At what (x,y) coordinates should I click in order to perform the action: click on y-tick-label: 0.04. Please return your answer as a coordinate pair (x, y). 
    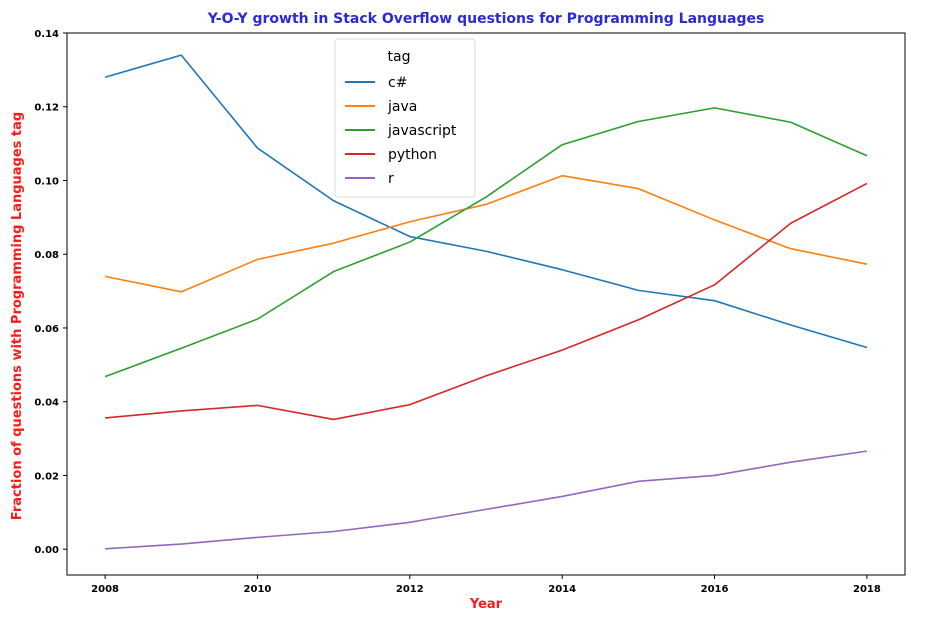
    Looking at the image, I should click on (46, 403).